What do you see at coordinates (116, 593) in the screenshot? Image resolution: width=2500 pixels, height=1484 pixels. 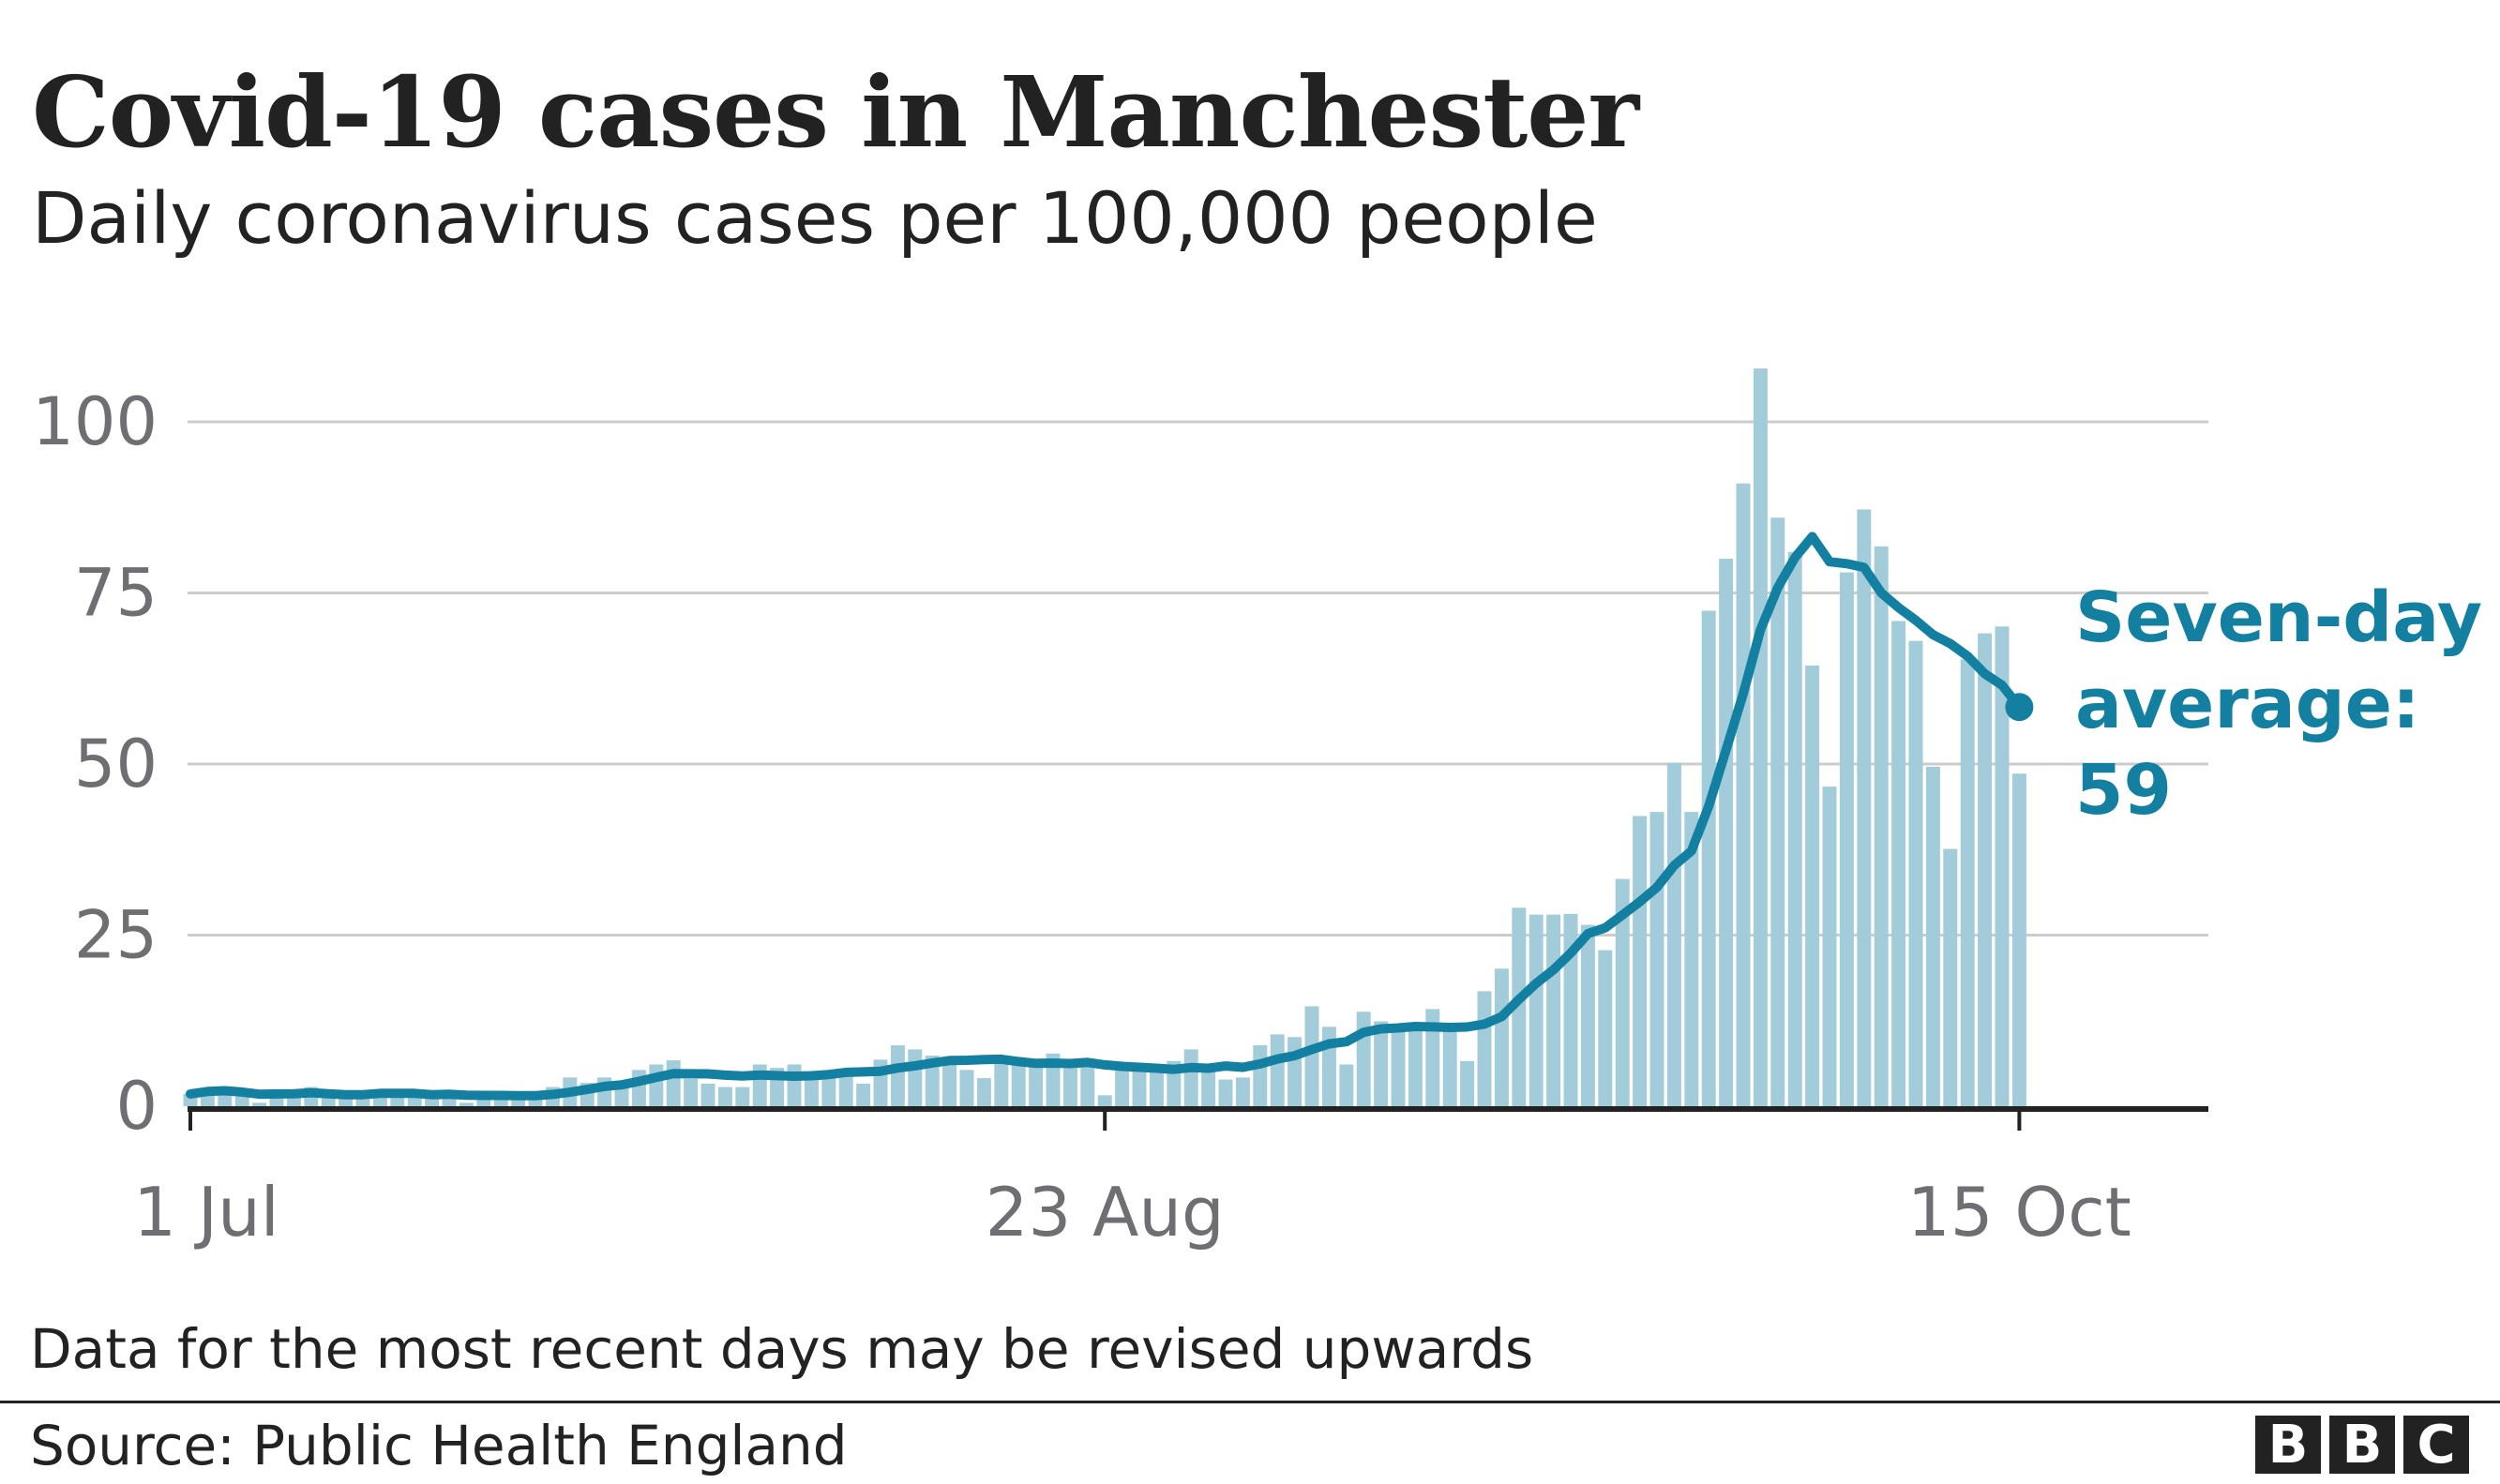 I see `y-tick-label: 75` at bounding box center [116, 593].